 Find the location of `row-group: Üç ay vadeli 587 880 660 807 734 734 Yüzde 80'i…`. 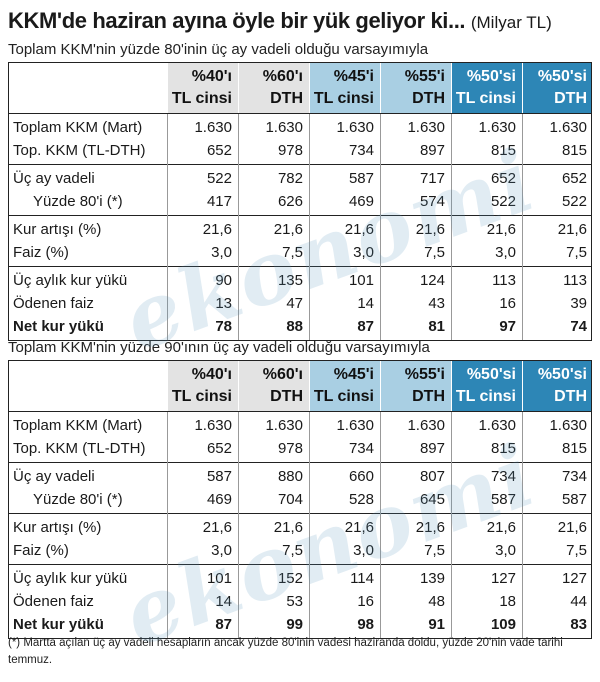

row-group: Üç ay vadeli 587 880 660 807 734 734 Yüzde 80'i… is located at coordinates (300, 488).